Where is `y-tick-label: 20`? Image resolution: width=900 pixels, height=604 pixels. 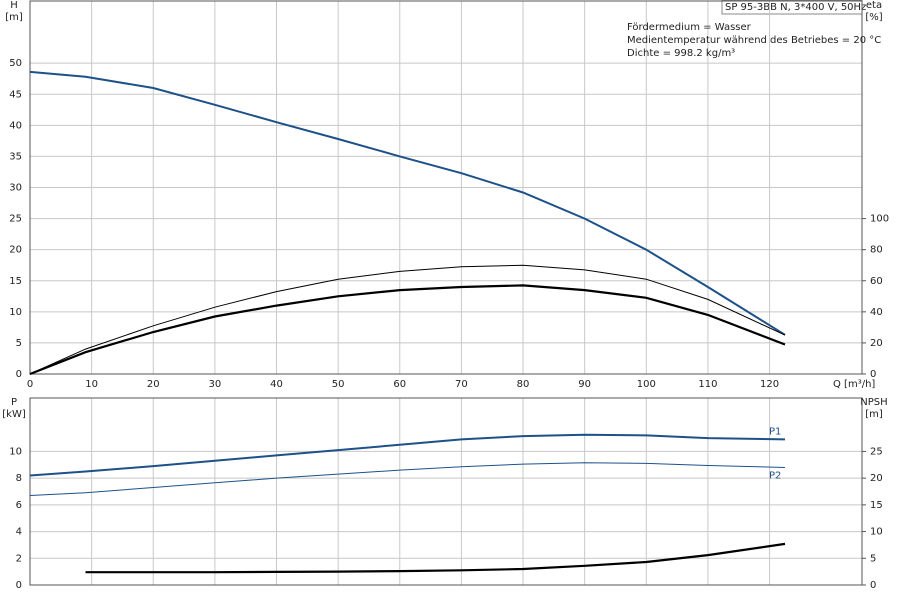
y-tick-label: 20 is located at coordinates (15, 250).